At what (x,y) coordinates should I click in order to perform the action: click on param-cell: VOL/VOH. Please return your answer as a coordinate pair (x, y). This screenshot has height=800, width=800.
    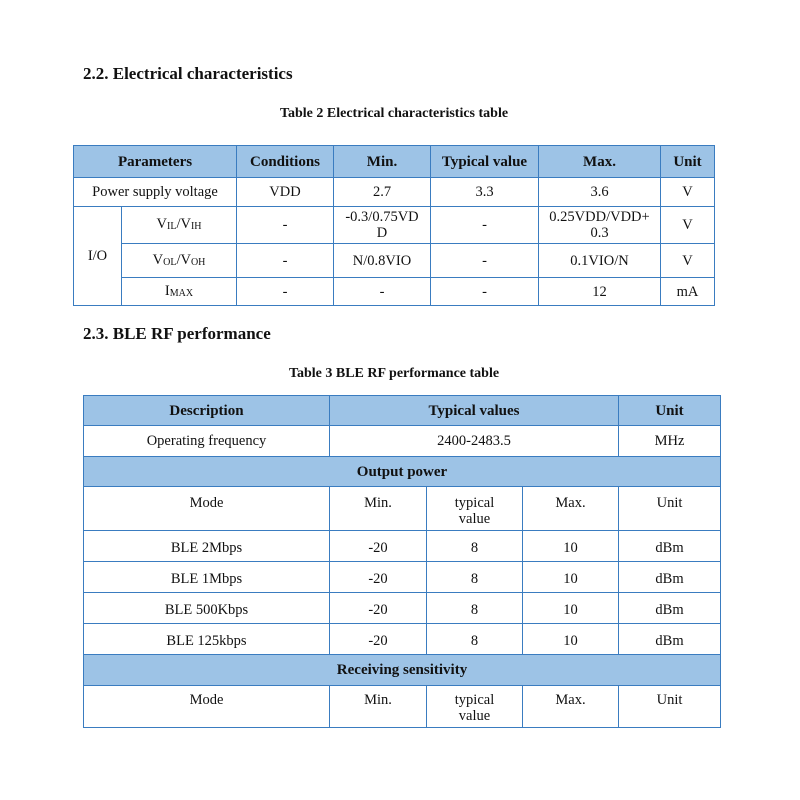
    Looking at the image, I should click on (179, 260).